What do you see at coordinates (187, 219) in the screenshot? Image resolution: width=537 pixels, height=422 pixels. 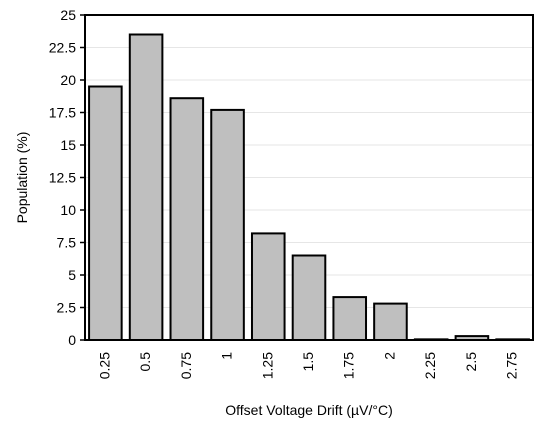 I see `bar-0.75` at bounding box center [187, 219].